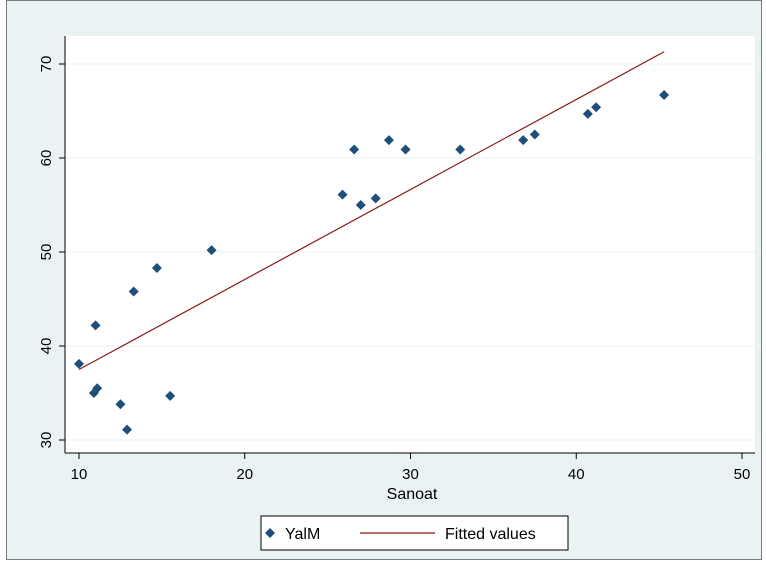  I want to click on x-axis-title: Sanoat, so click(412, 494).